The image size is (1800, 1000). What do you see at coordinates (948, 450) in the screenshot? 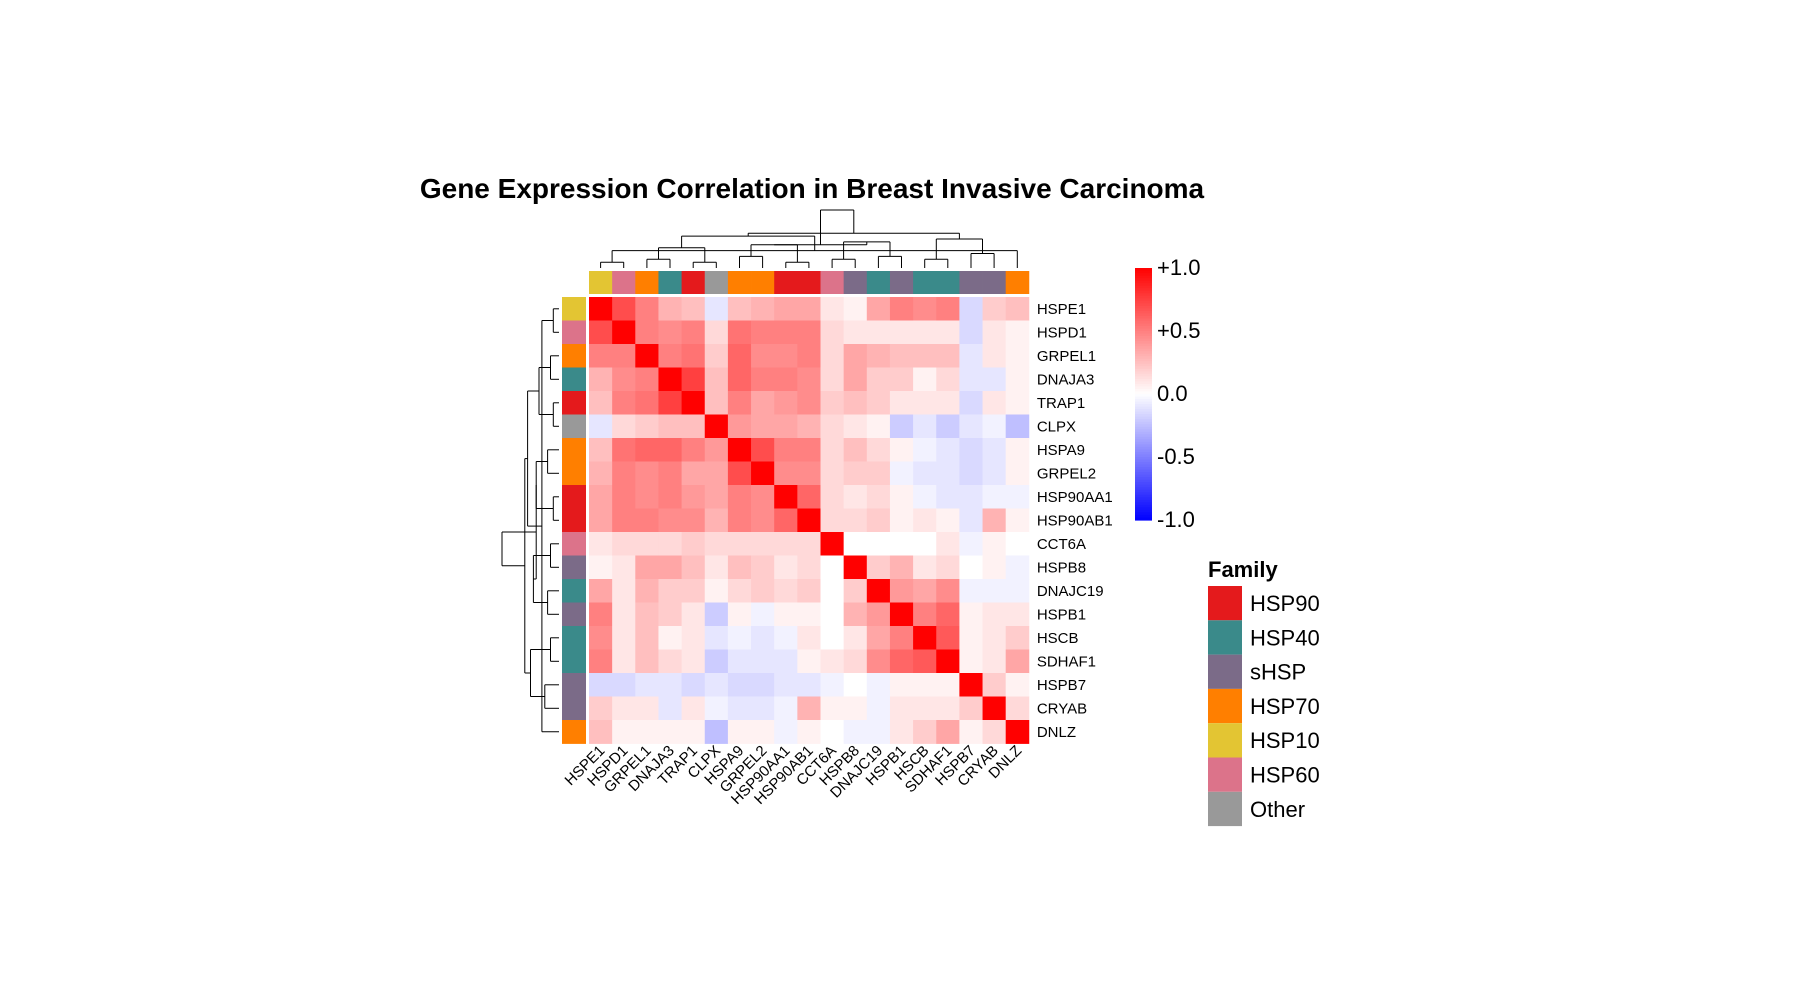
I see `heatmap-cell-HSPA9-SDHAF1` at bounding box center [948, 450].